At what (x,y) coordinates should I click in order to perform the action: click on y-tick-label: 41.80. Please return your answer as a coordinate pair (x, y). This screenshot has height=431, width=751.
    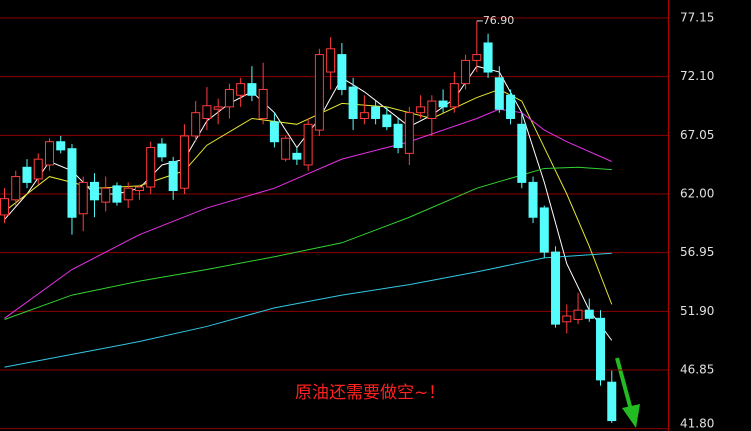
    Looking at the image, I should click on (697, 424).